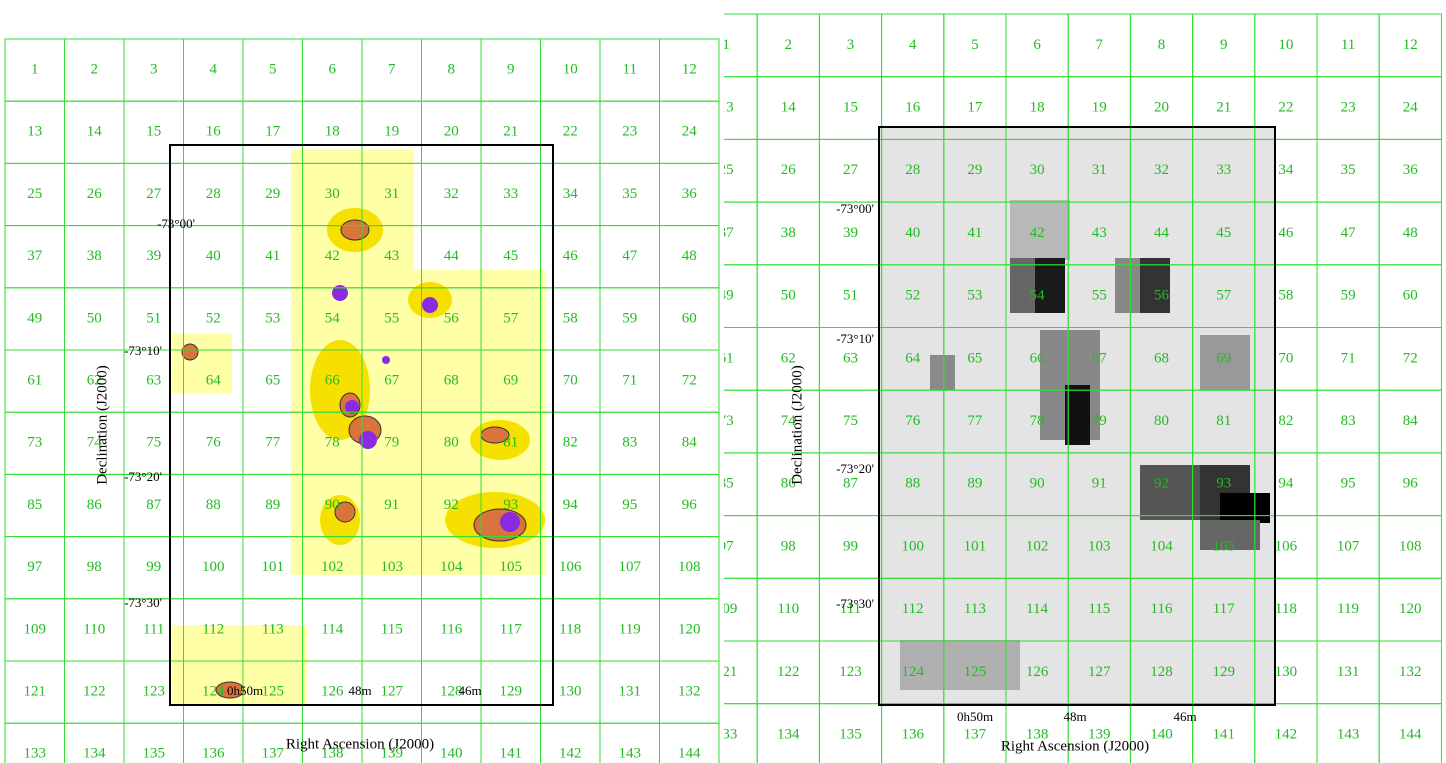 The height and width of the screenshot is (763, 1446). Describe the element at coordinates (214, 70) in the screenshot. I see `cell-number: 4` at that location.